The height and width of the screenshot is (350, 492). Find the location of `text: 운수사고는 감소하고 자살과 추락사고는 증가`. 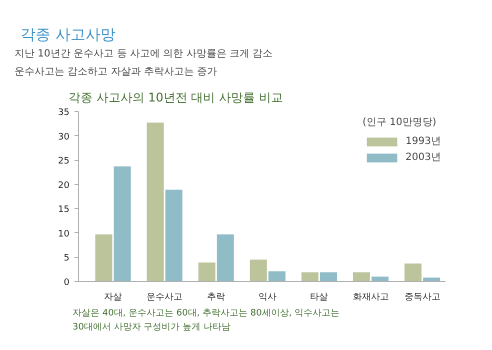

text: 운수사고는 감소하고 자살과 추락사고는 증가 is located at coordinates (116, 72).